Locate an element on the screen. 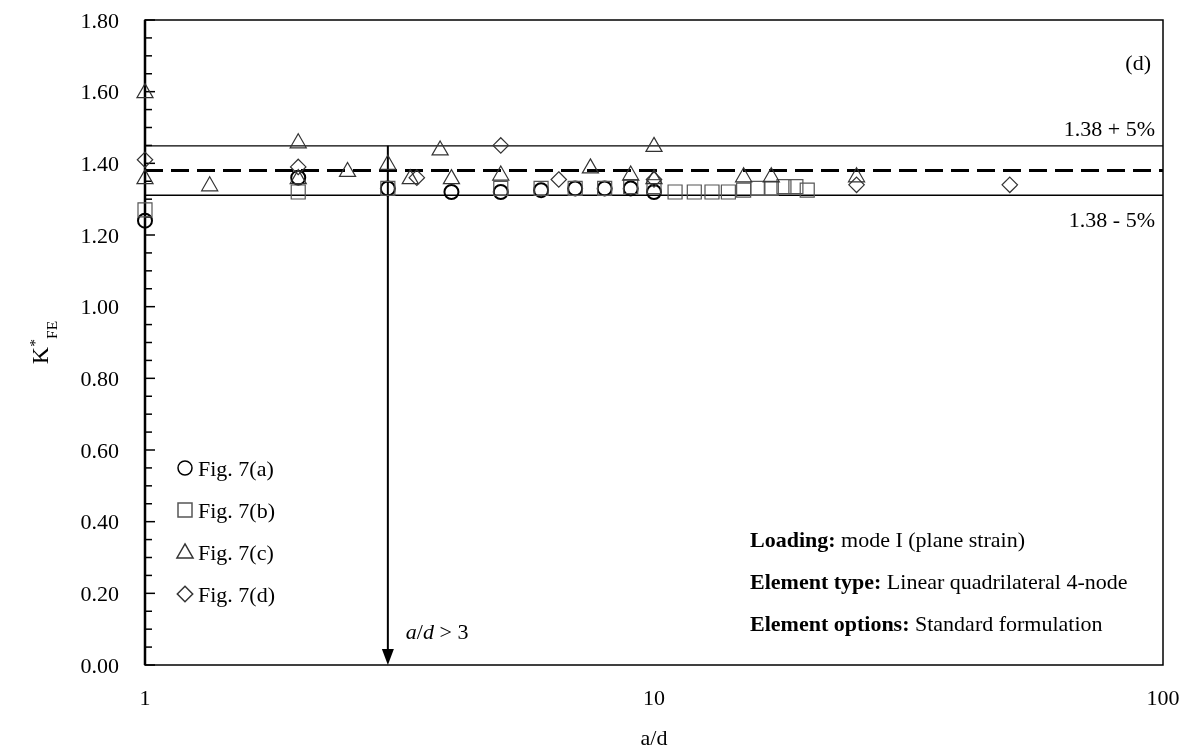 This screenshot has width=1192, height=755. y-tick-label: 1.60 is located at coordinates (99, 92).